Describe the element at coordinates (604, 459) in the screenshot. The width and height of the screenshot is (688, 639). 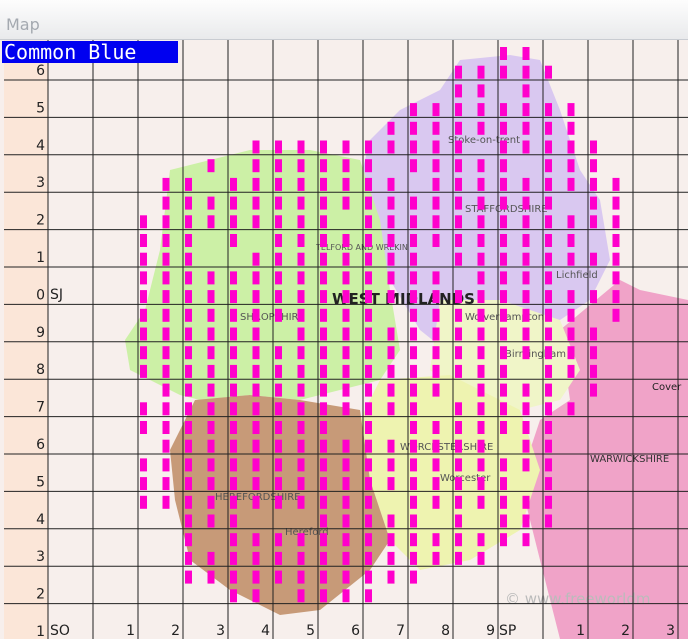
I see `warwickshire` at that location.